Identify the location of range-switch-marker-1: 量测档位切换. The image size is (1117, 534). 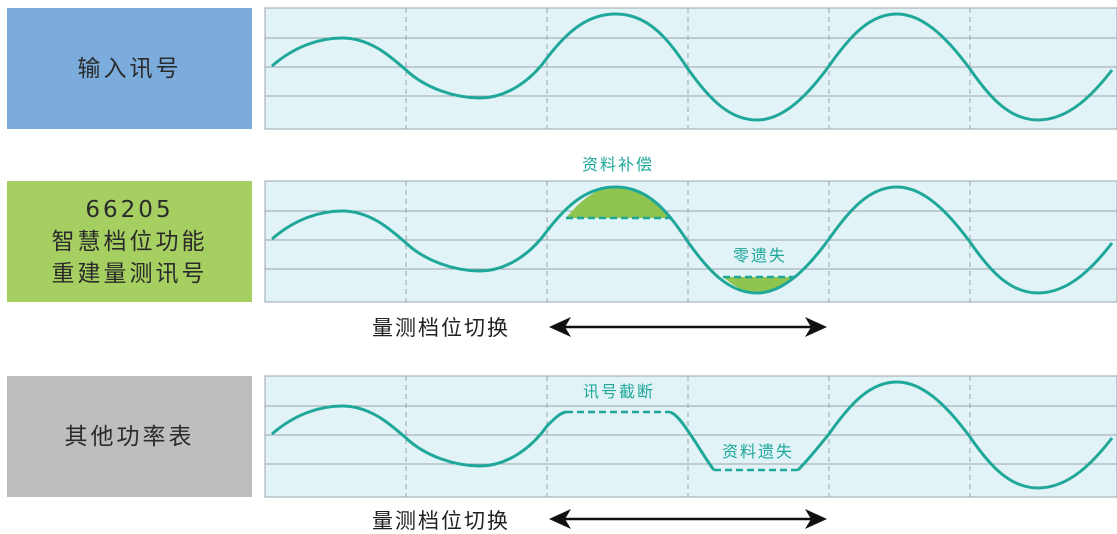
(599, 328).